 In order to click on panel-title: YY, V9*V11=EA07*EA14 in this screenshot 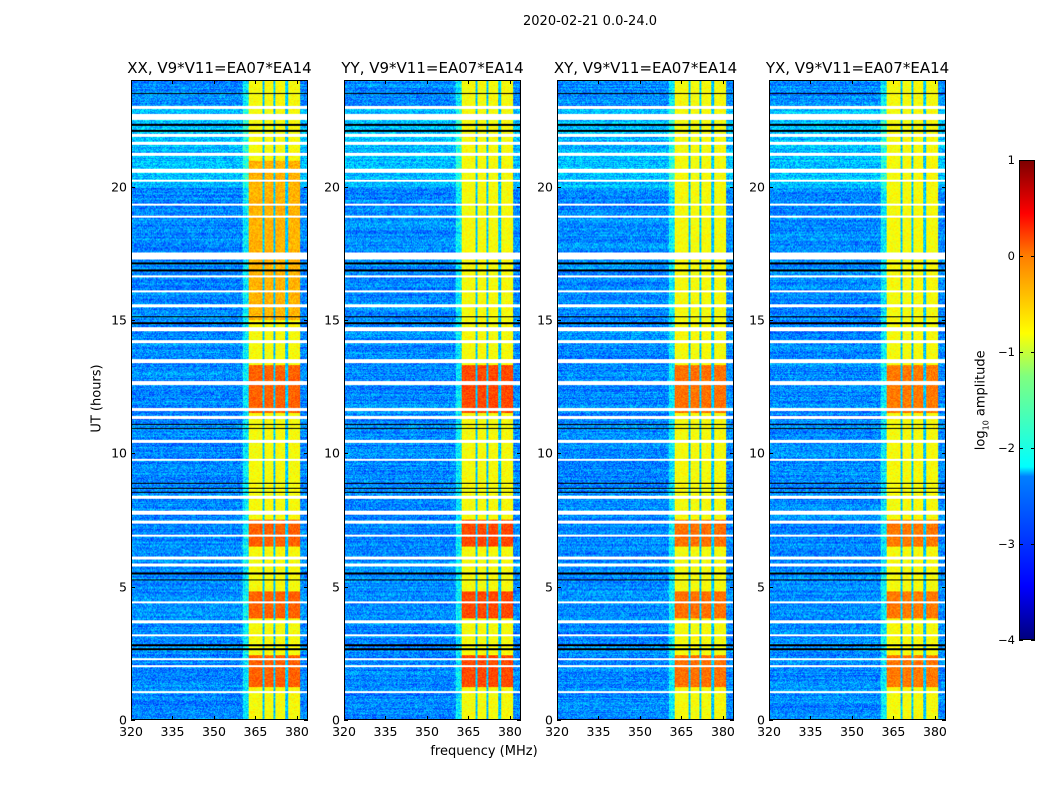, I will do `click(432, 68)`.